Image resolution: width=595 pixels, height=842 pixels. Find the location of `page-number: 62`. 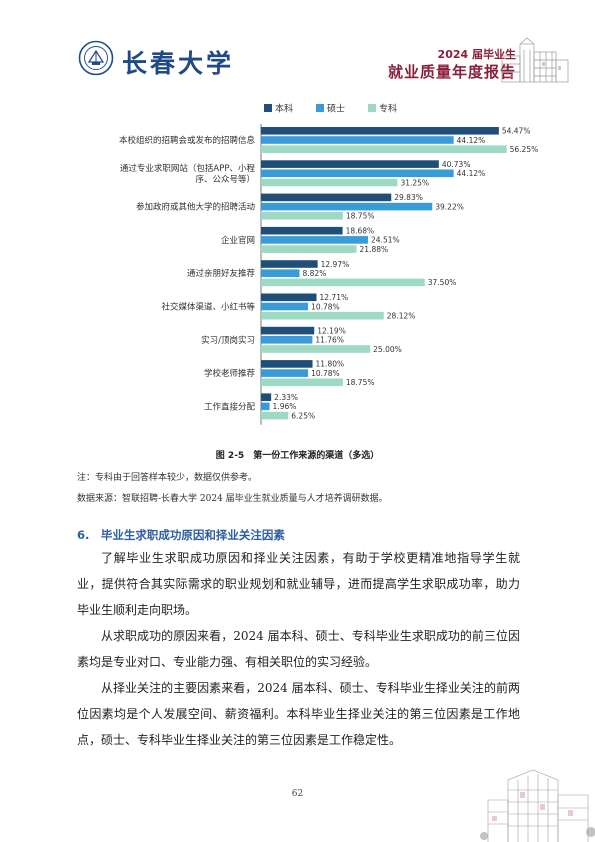

page-number: 62 is located at coordinates (297, 794).